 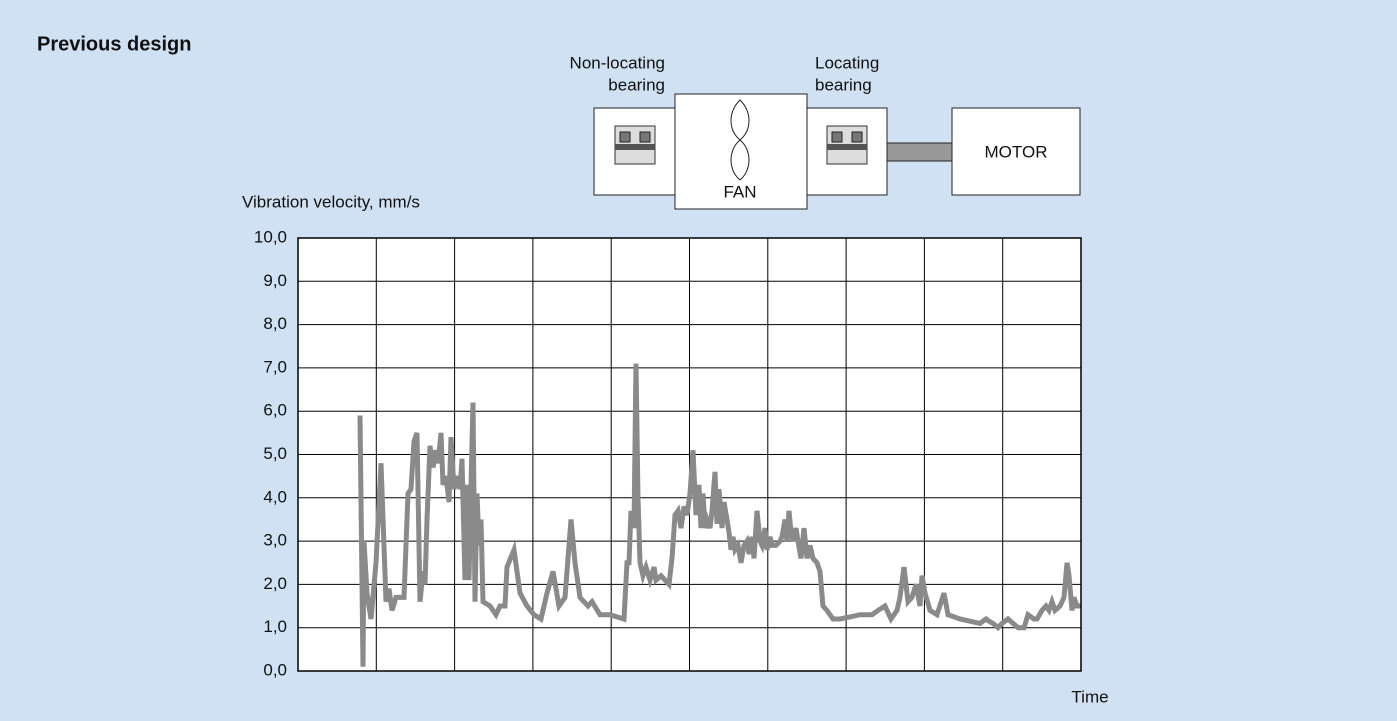 I want to click on y-tick-label: 7,0, so click(x=275, y=366).